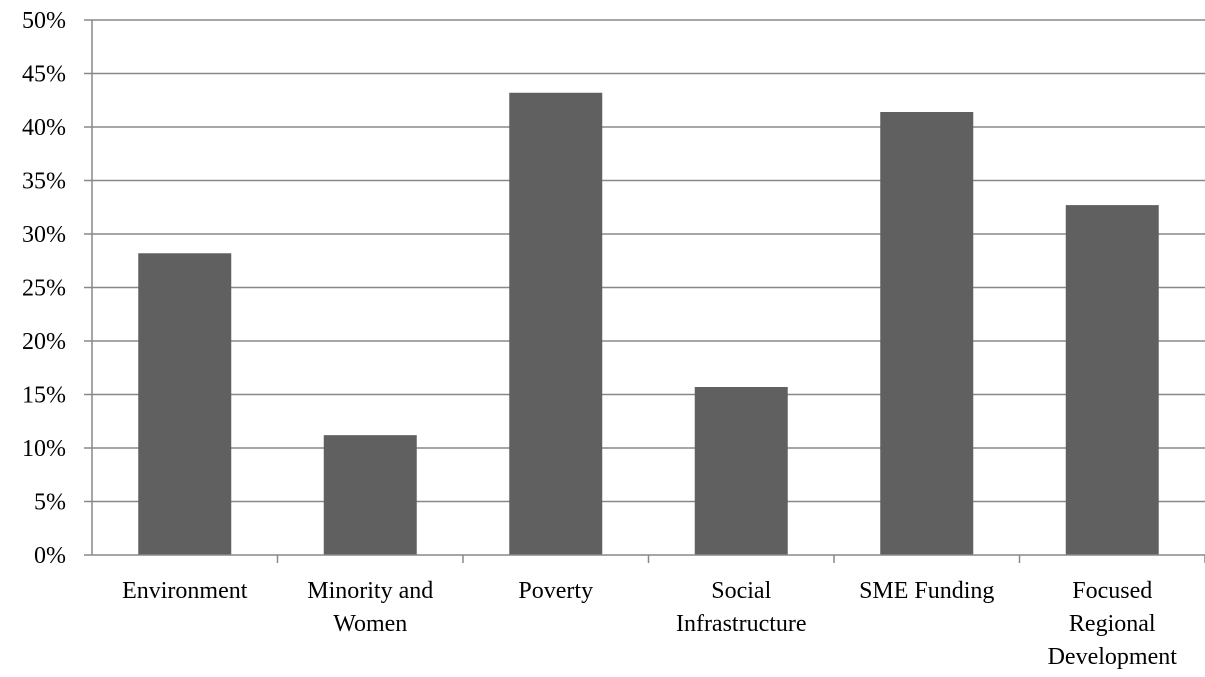  Describe the element at coordinates (44, 449) in the screenshot. I see `y-tick-label: 10%` at that location.